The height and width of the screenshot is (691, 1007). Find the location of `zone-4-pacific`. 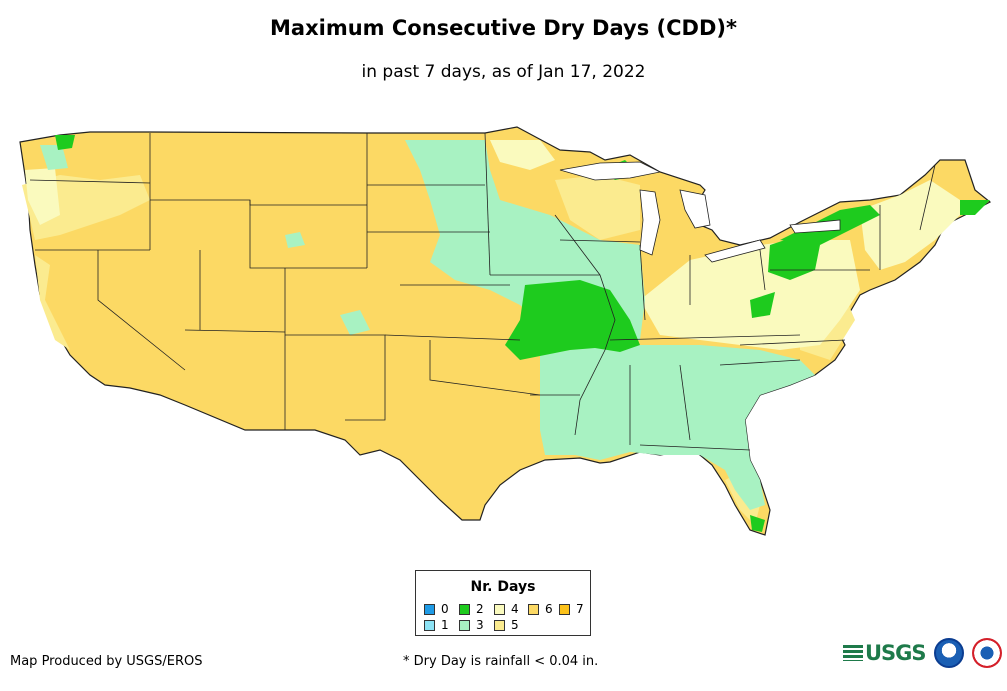

zone-4-pacific is located at coordinates (42, 196).